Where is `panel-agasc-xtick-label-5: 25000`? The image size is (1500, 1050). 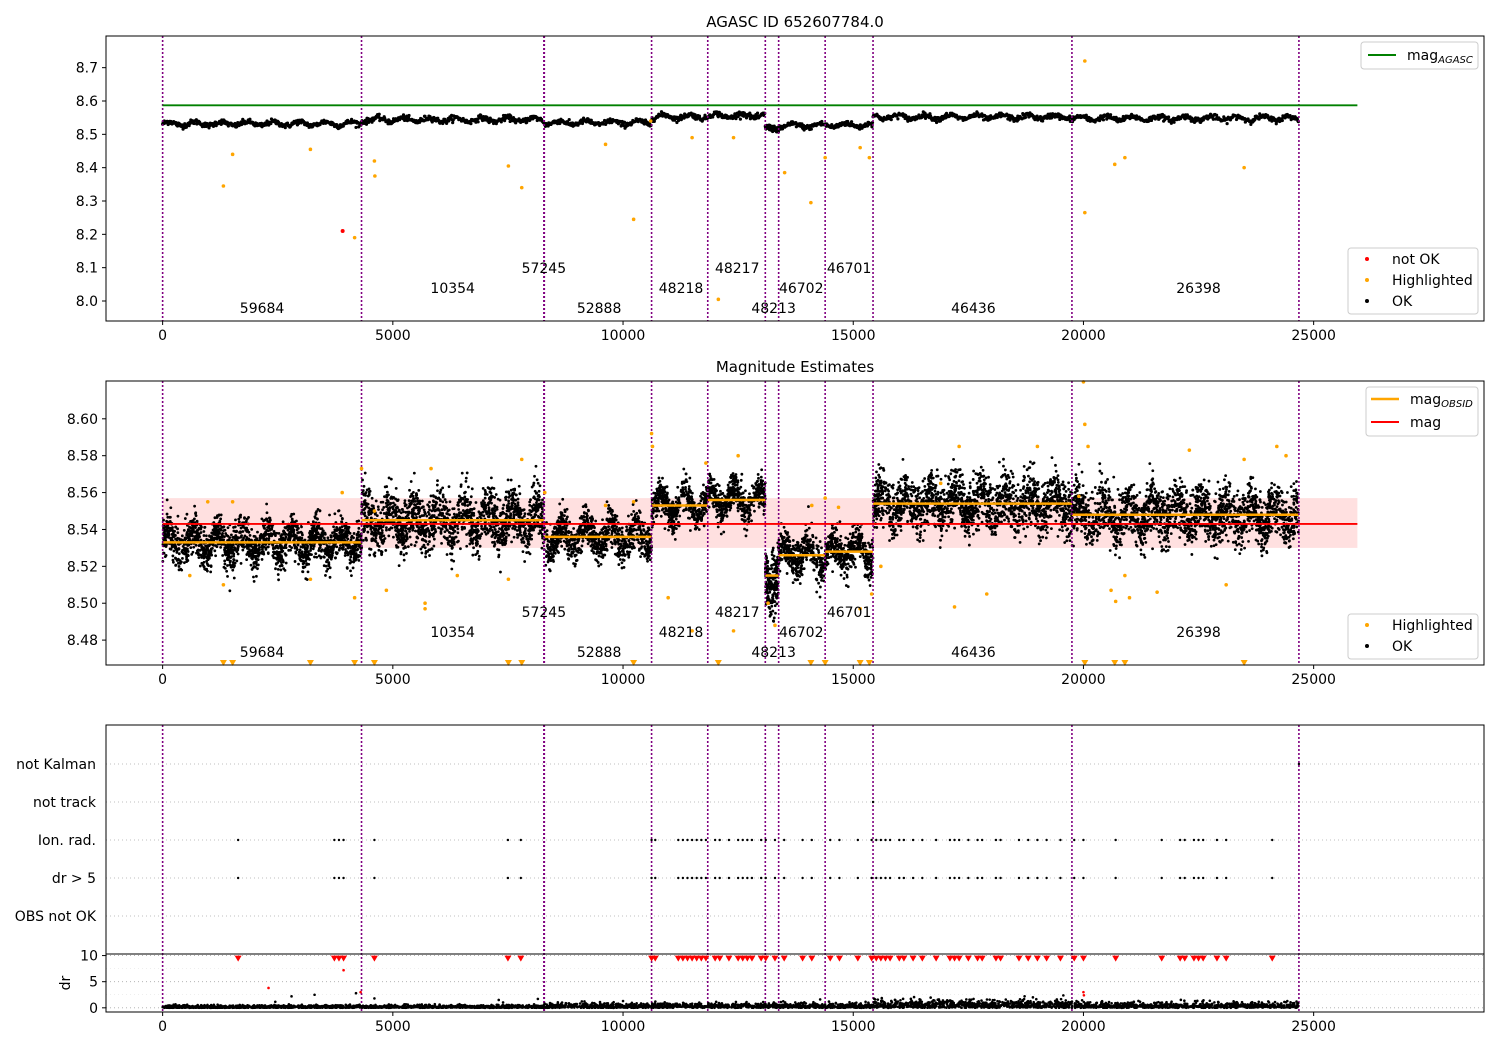 panel-agasc-xtick-label-5: 25000 is located at coordinates (1313, 336).